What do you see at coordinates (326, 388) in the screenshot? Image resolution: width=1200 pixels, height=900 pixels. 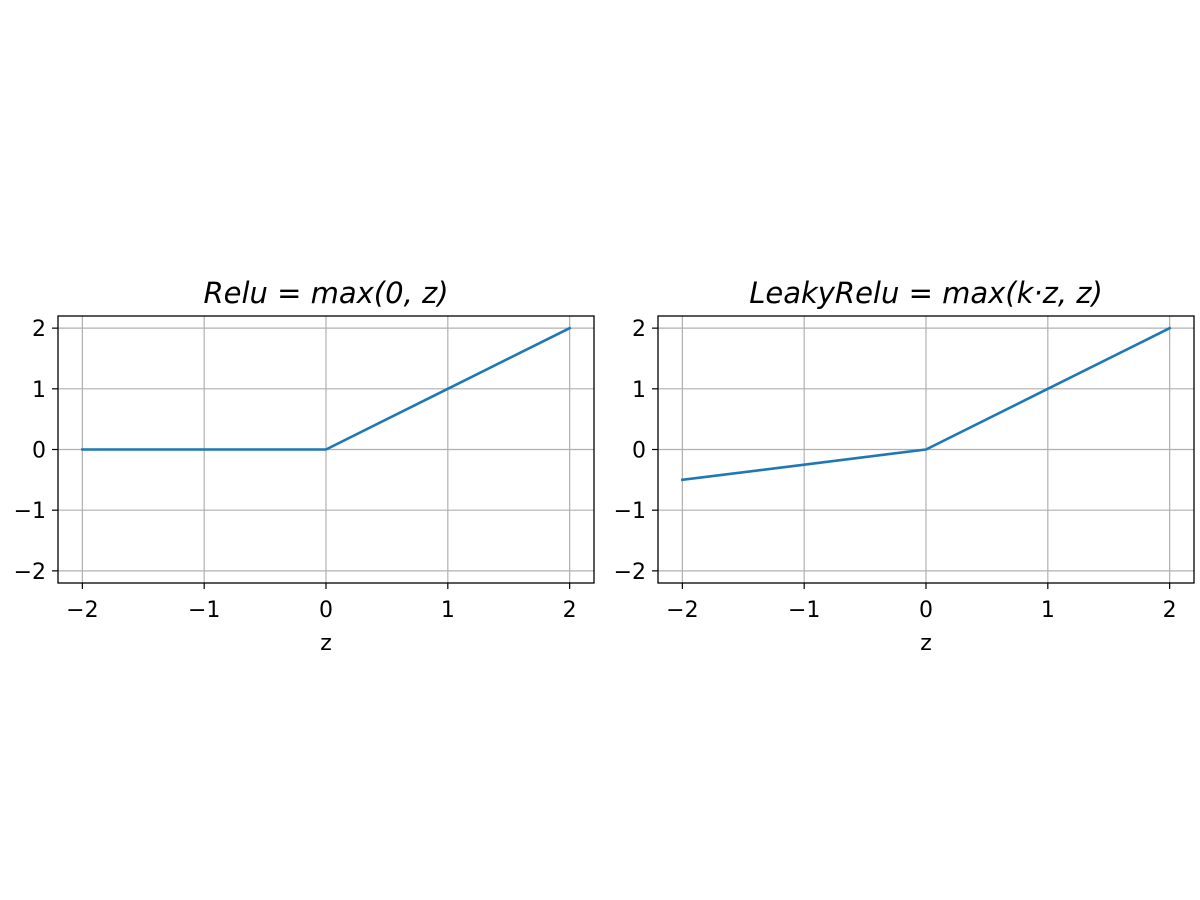 I see `relu-series-line` at bounding box center [326, 388].